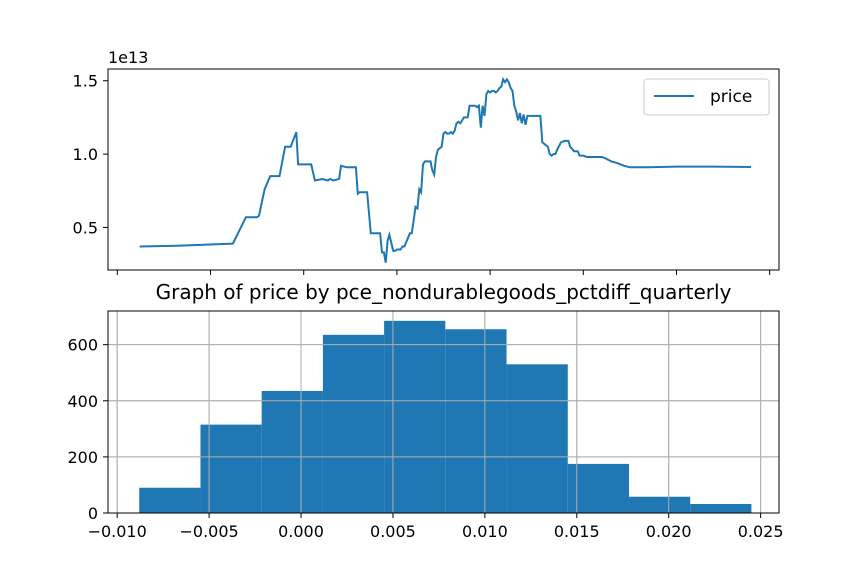  I want to click on legend: price, so click(706, 97).